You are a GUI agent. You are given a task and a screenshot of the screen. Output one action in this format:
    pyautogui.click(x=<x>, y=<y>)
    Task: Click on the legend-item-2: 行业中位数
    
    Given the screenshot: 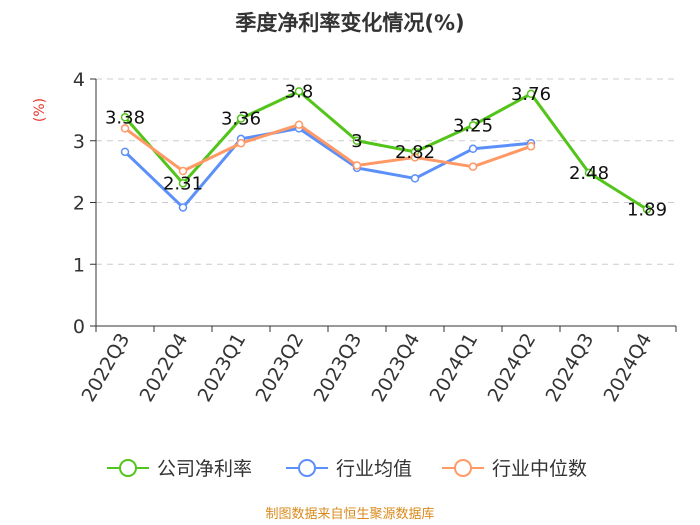 What is the action you would take?
    pyautogui.click(x=514, y=469)
    